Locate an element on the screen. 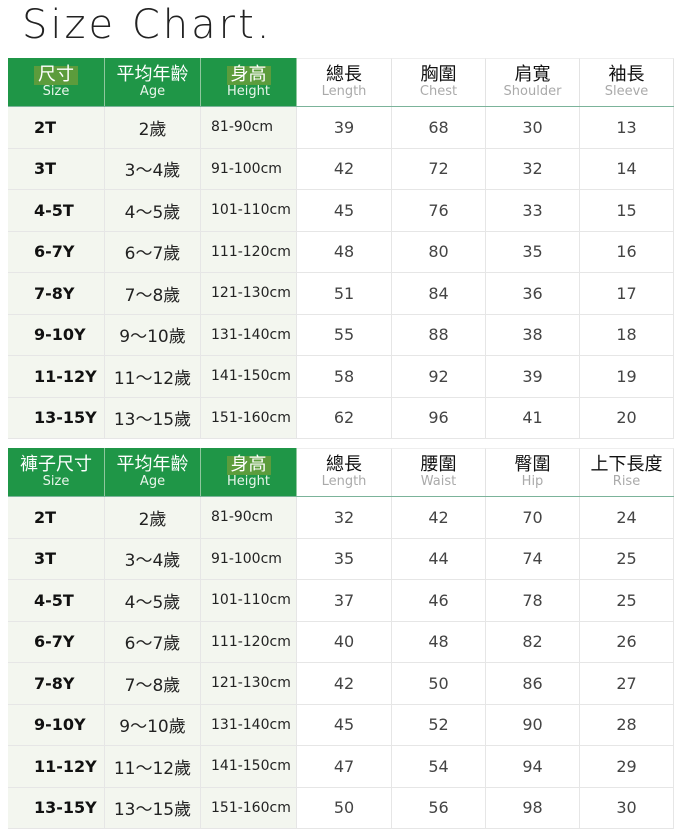 This screenshot has width=680, height=832. value-cell: 40 is located at coordinates (344, 641).